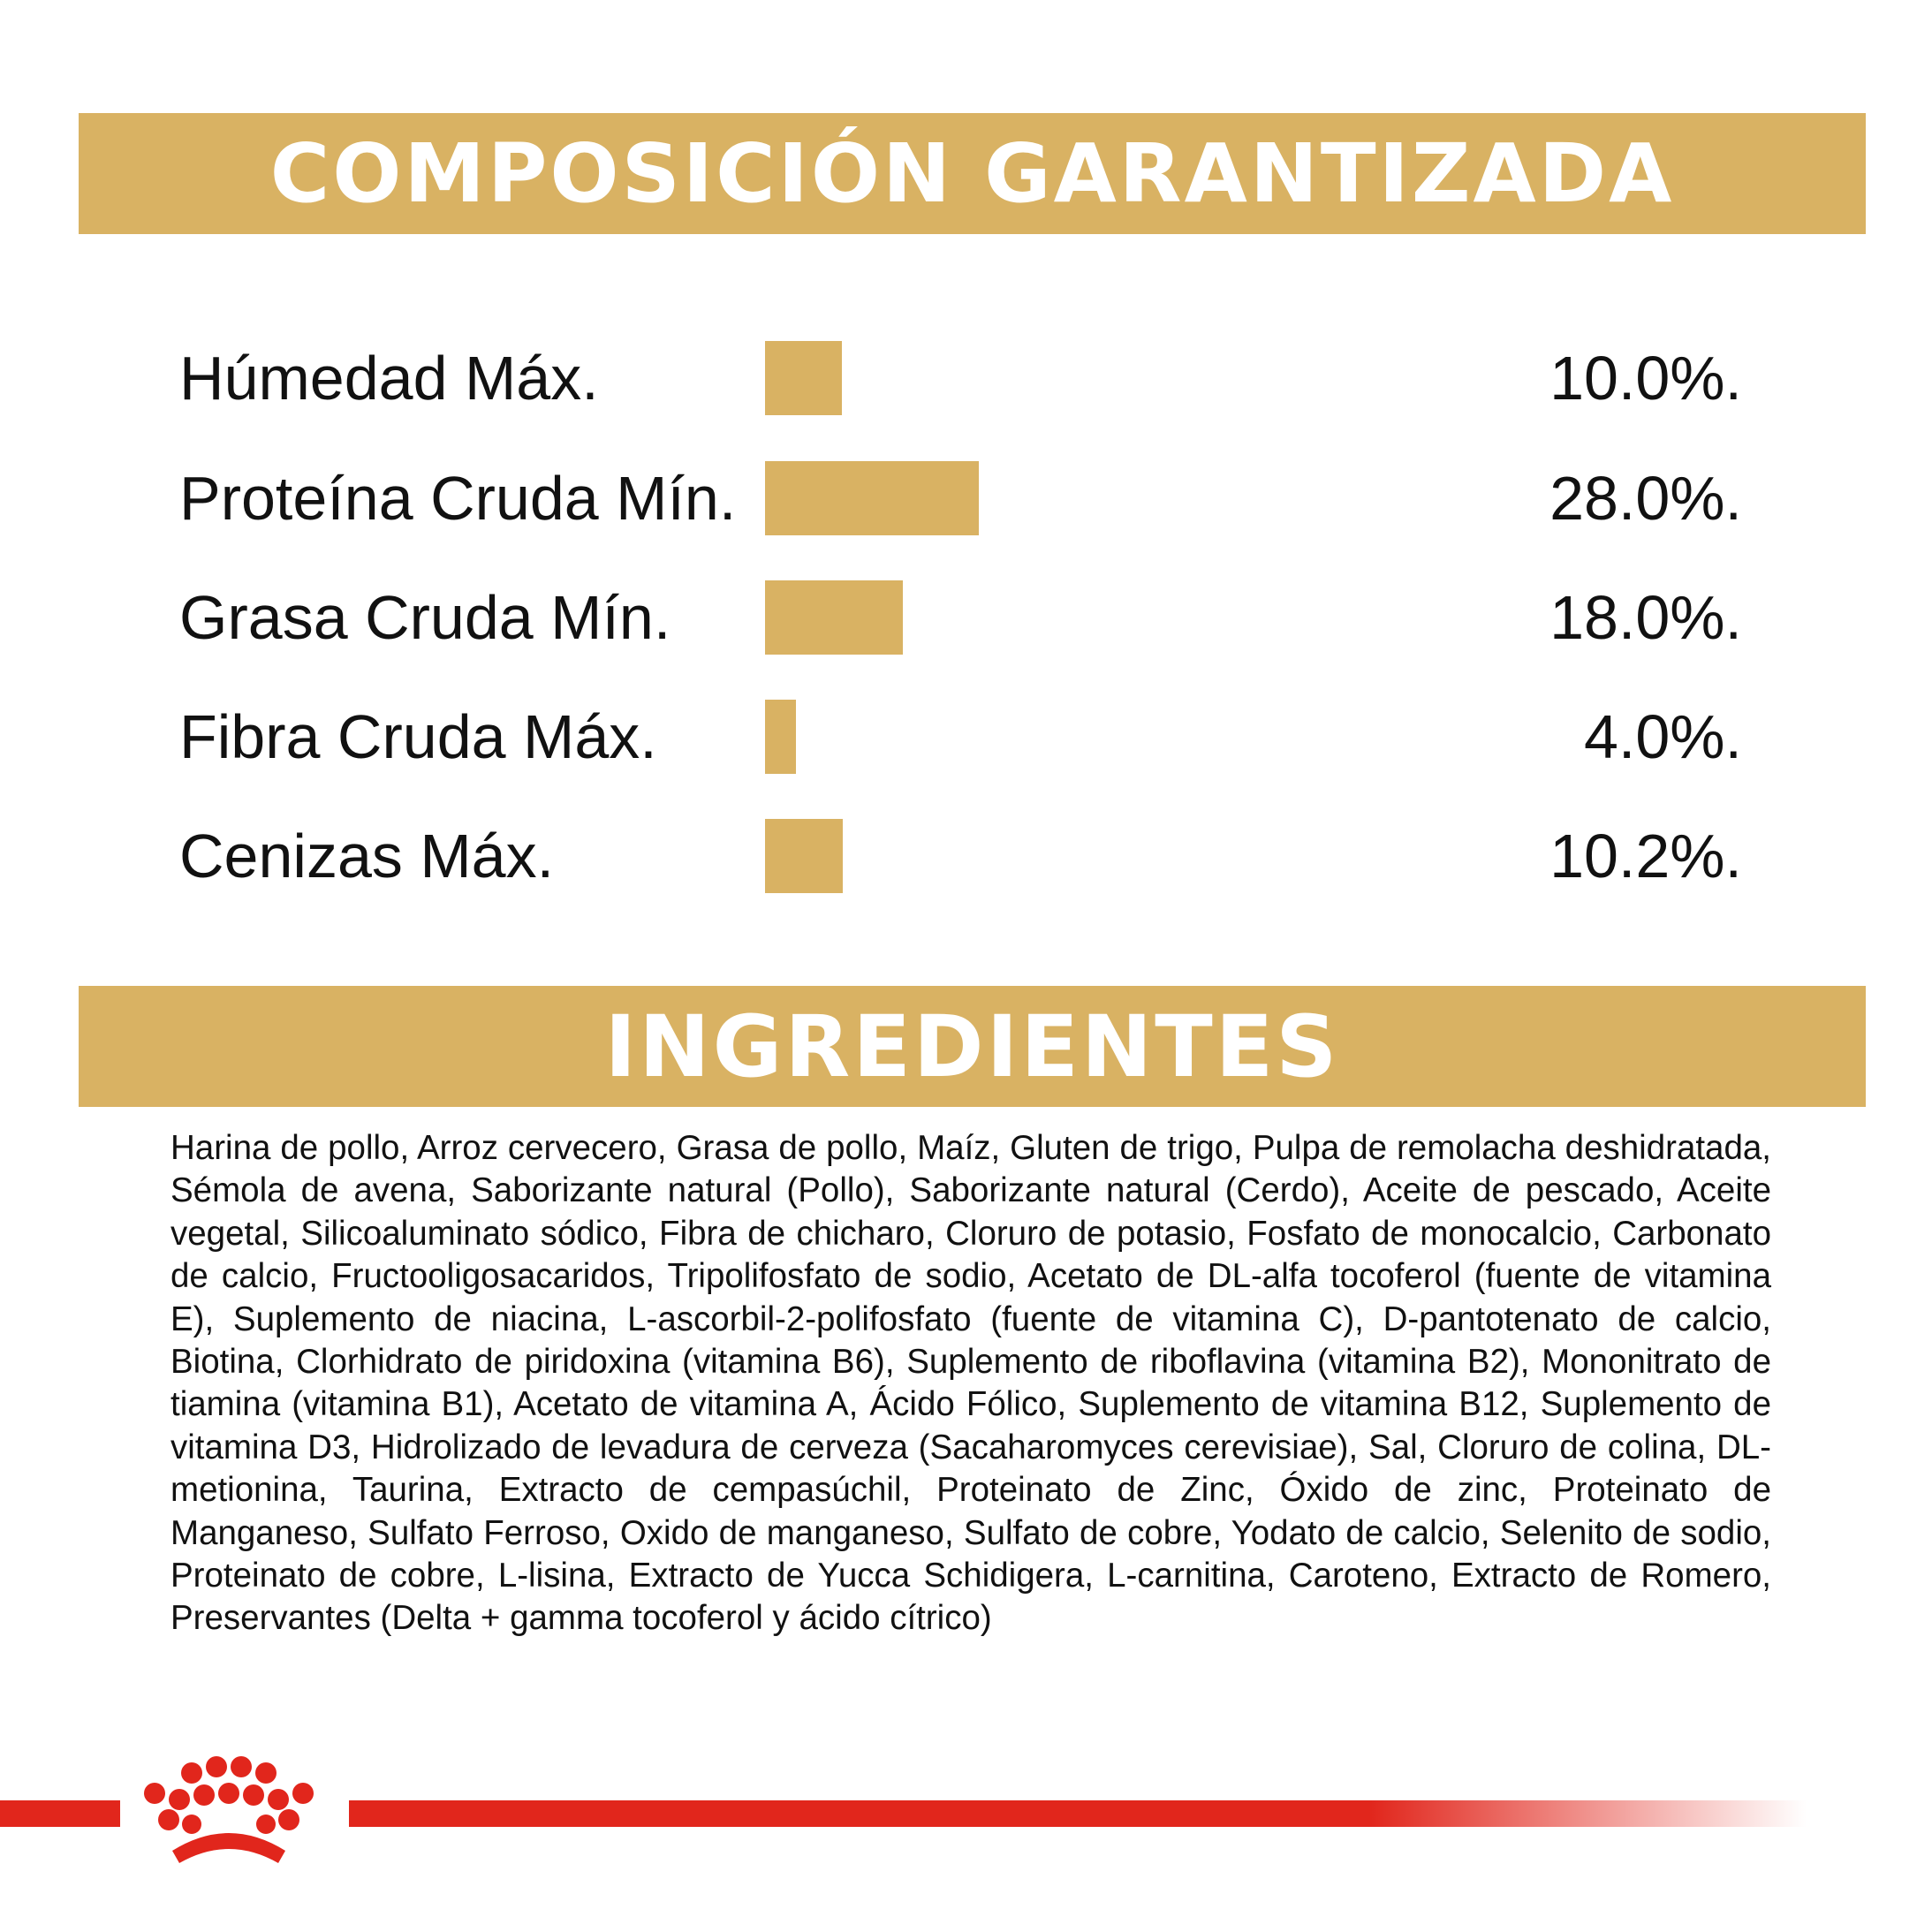  I want to click on nutrient-value: 10.2%., so click(1646, 856).